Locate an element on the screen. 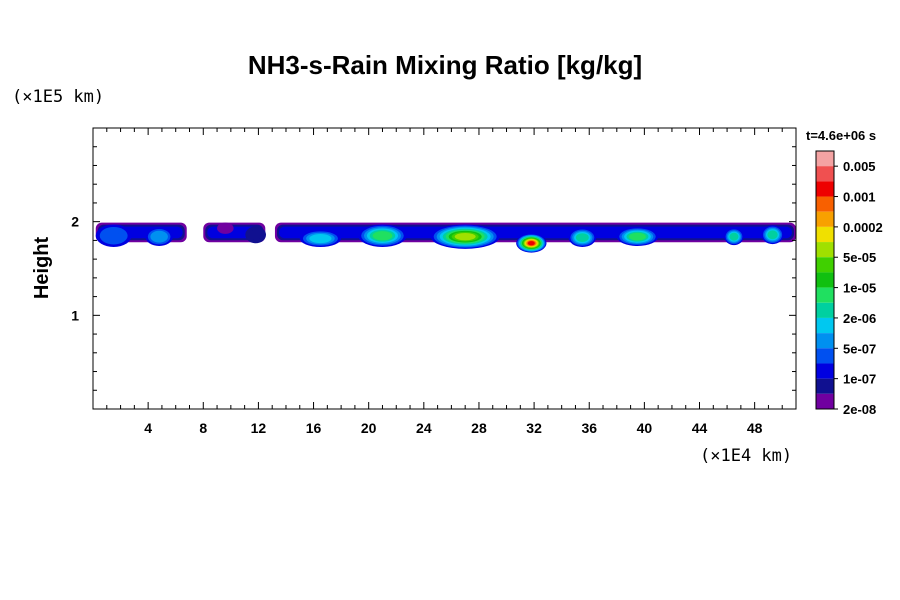 The image size is (900, 600). colorbar-label: 0.001 is located at coordinates (859, 197).